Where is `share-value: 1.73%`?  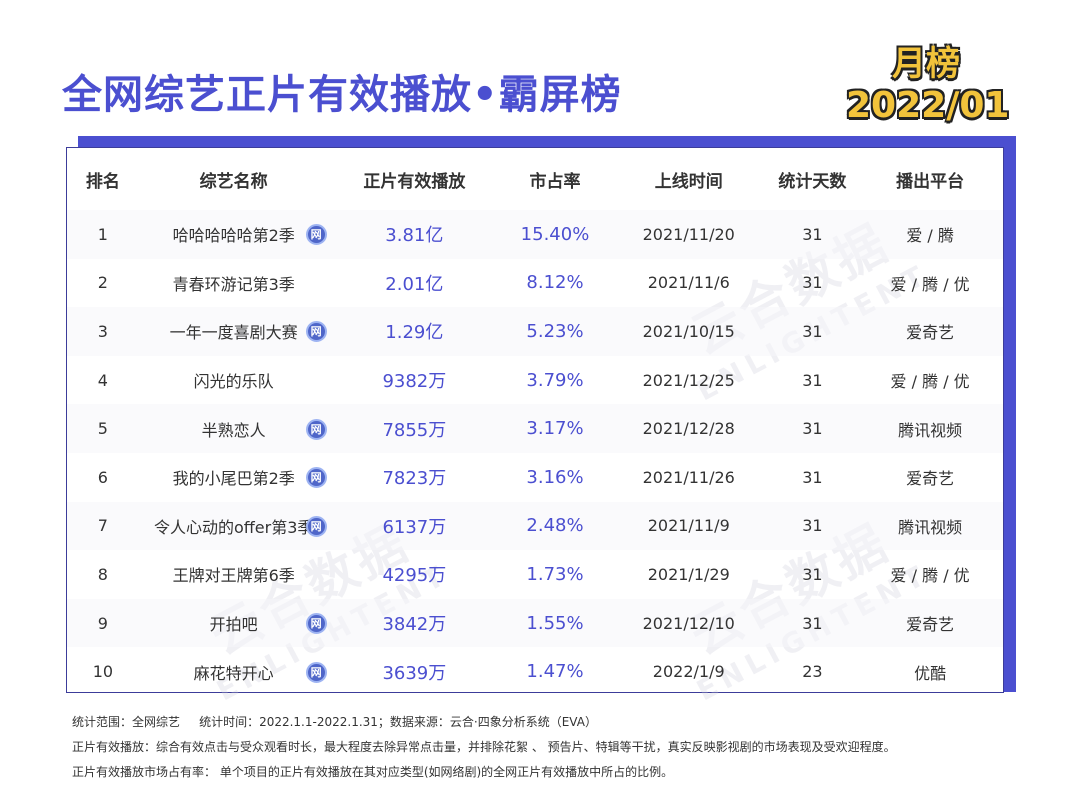 share-value: 1.73% is located at coordinates (555, 574).